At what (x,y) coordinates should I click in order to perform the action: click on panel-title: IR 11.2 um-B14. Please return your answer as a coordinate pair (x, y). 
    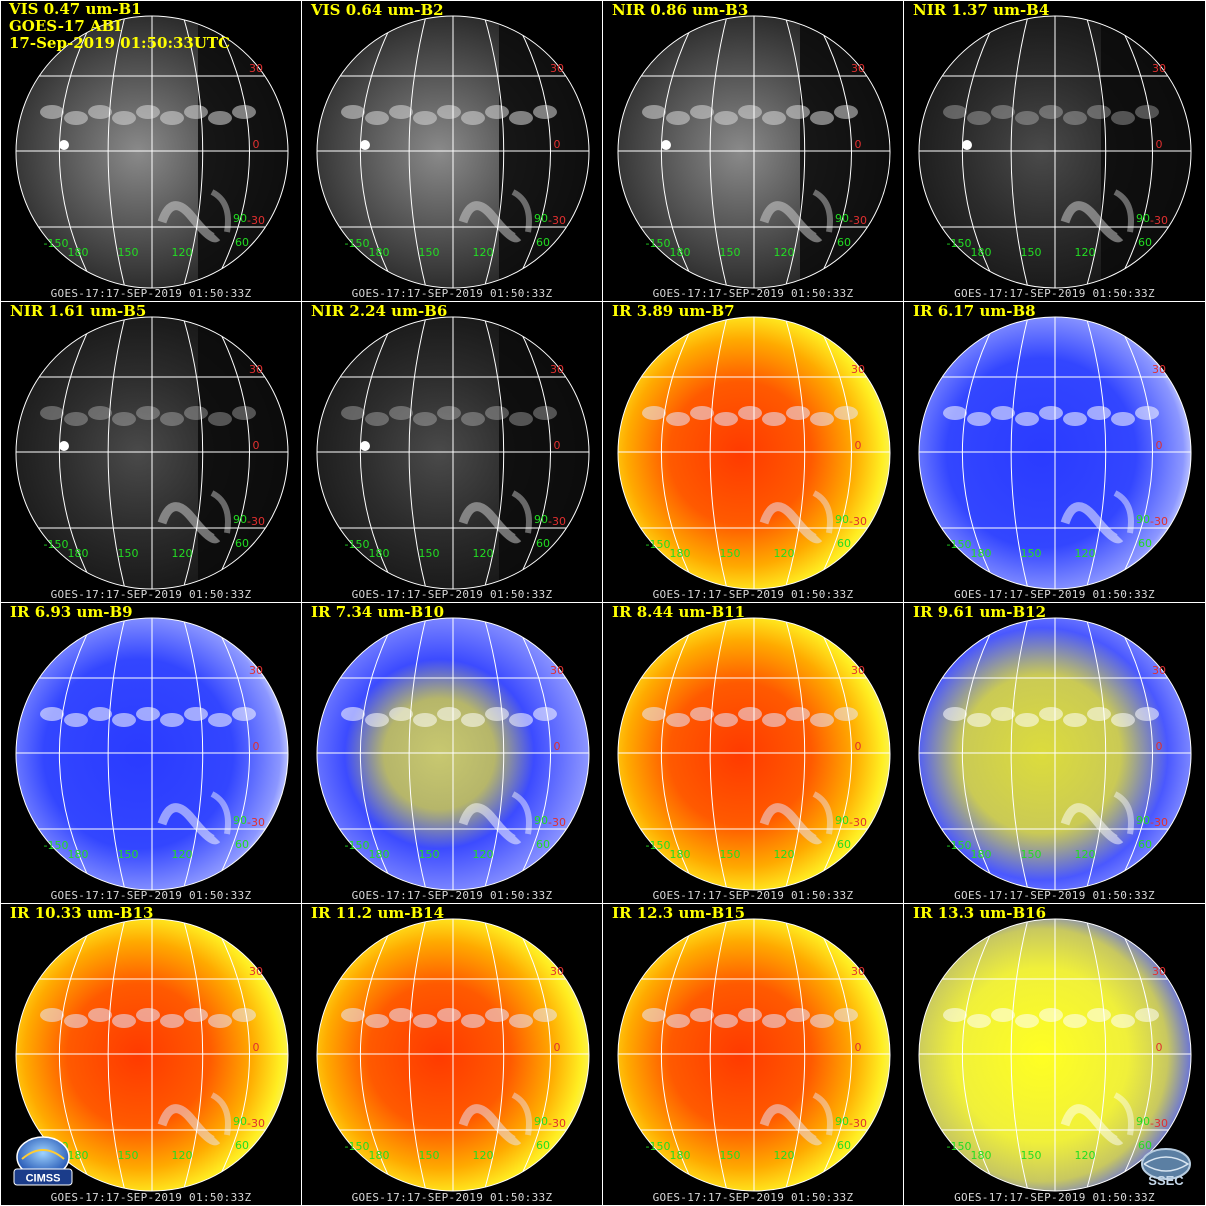
    Looking at the image, I should click on (378, 913).